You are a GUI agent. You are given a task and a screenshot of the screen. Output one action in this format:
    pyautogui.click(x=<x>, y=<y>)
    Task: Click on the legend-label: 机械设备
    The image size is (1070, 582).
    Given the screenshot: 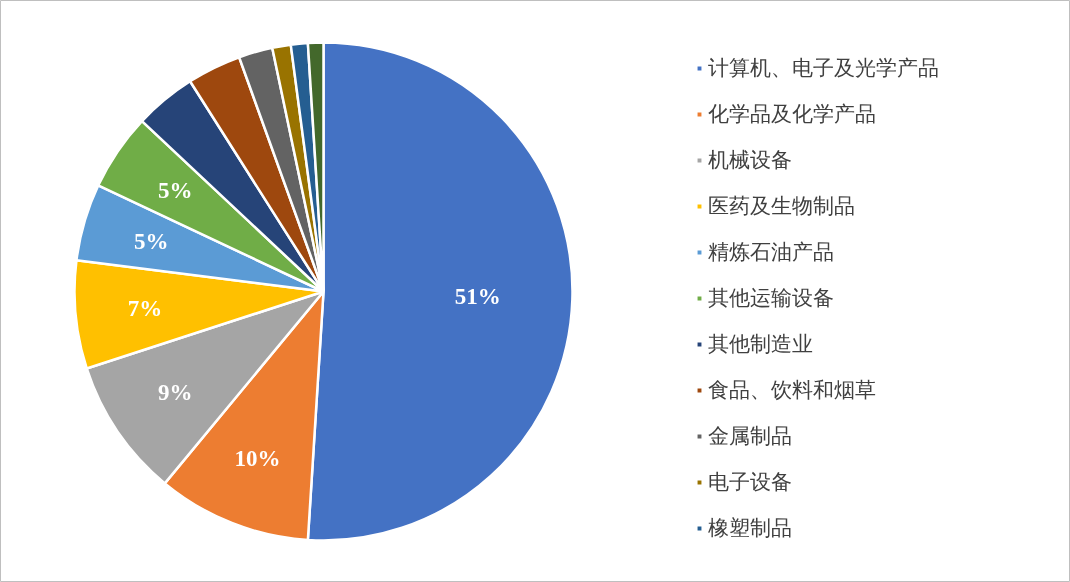 What is the action you would take?
    pyautogui.click(x=750, y=160)
    